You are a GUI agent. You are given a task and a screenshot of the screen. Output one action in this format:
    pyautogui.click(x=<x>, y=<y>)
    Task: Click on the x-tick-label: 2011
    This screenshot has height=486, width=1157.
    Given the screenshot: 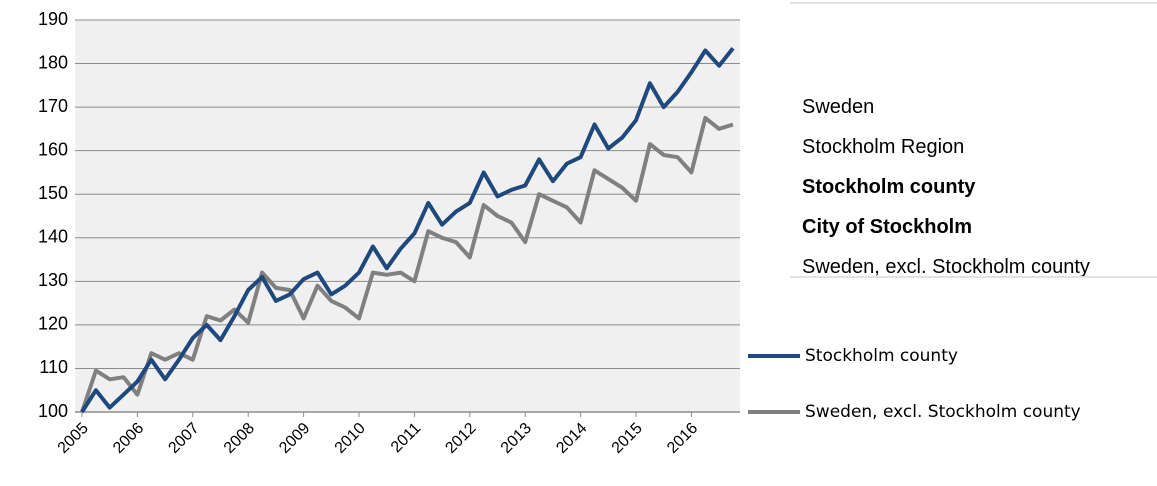 What is the action you would take?
    pyautogui.click(x=406, y=438)
    